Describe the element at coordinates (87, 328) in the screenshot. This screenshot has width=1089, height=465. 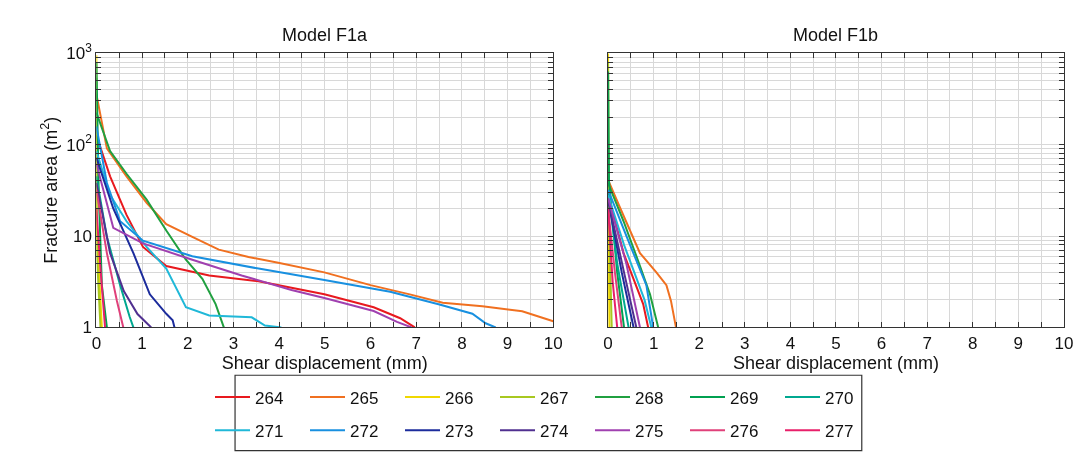
I see `y-tick-label: 1` at that location.